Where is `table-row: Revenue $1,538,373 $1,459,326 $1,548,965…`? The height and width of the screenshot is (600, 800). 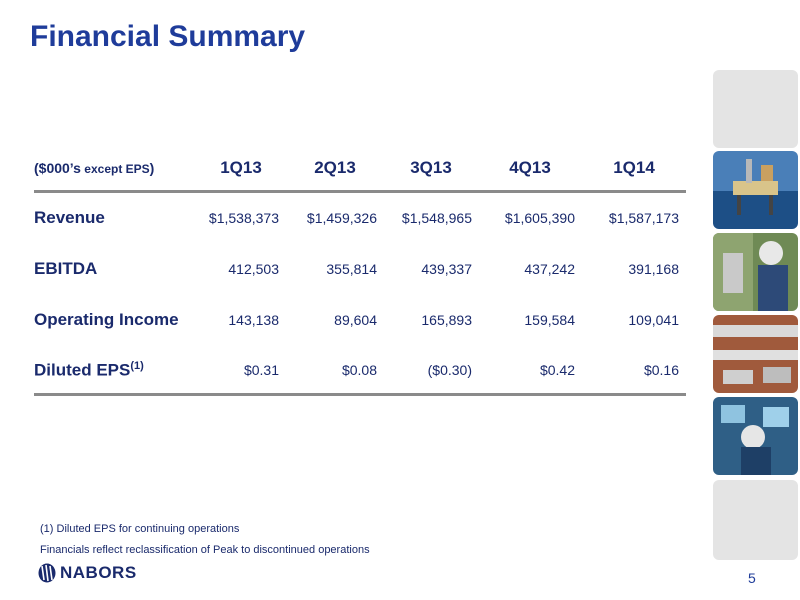
table-row: Revenue $1,538,373 $1,459,326 $1,548,965… is located at coordinates (360, 223).